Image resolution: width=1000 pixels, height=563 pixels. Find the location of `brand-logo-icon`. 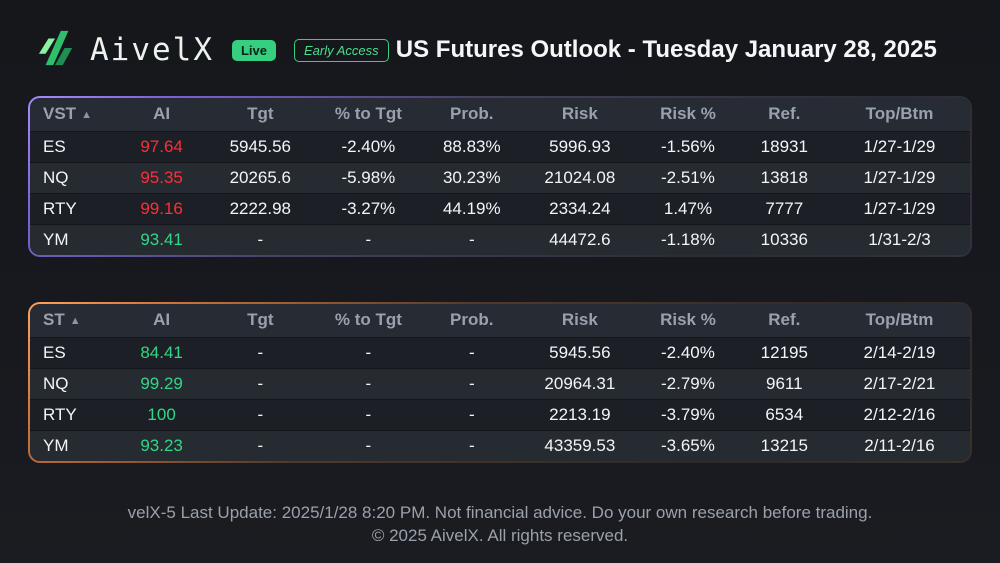

brand-logo-icon is located at coordinates (57, 50).